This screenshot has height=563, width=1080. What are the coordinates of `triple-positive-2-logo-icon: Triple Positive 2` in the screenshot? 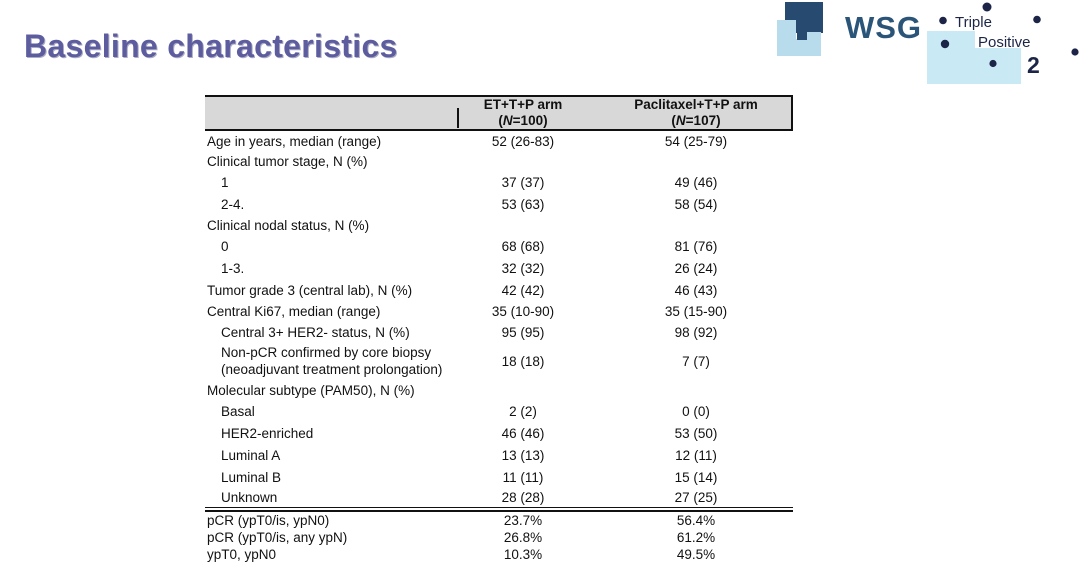 It's located at (1003, 43).